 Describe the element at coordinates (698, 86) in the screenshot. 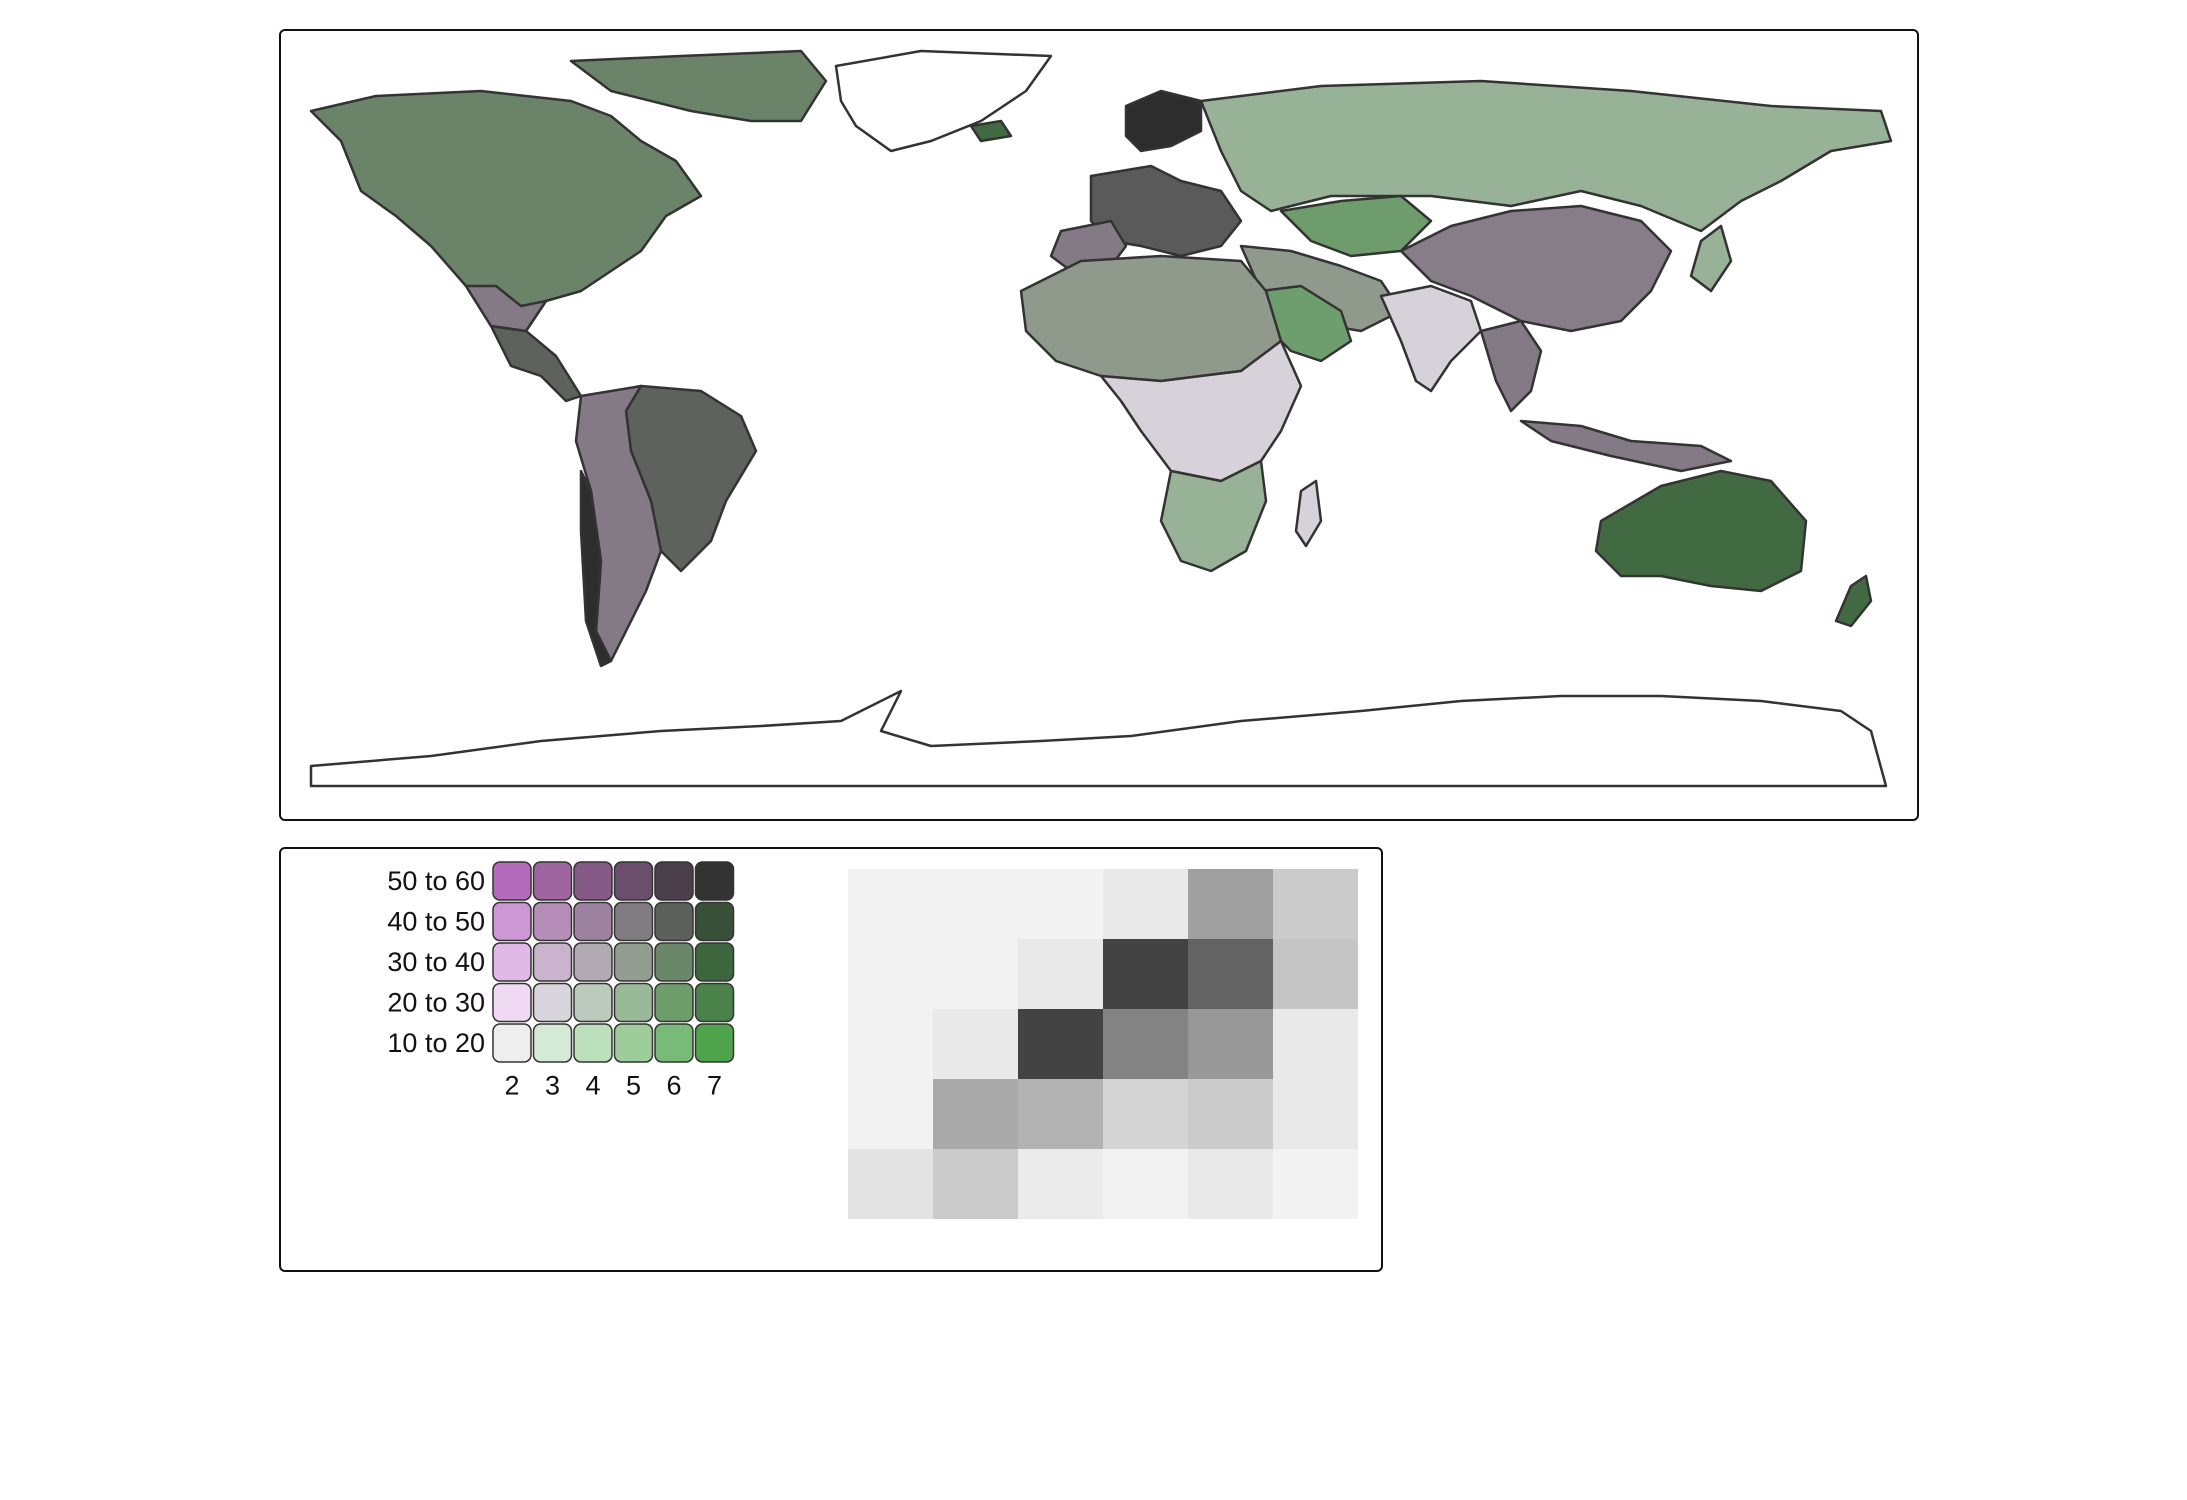

I see `region-canadian-islands` at that location.